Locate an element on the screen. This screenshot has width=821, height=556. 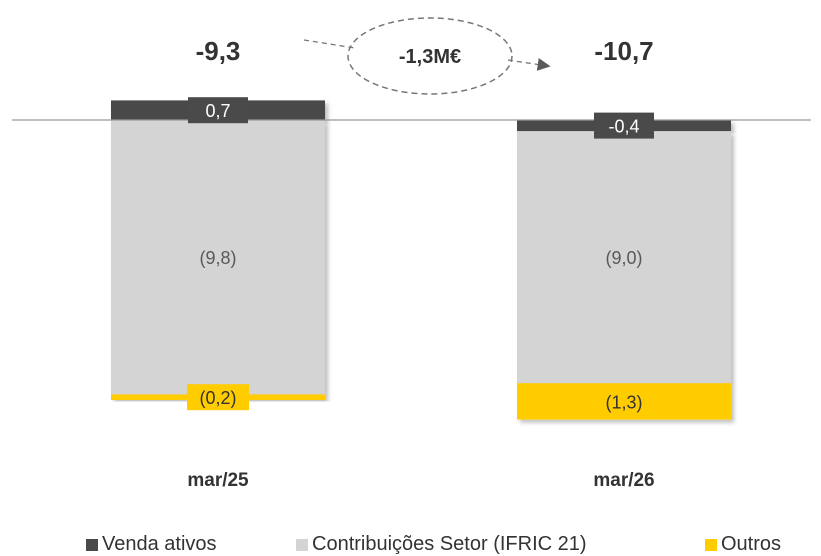
legend-item-venda-ativos: Venda ativos is located at coordinates (151, 544).